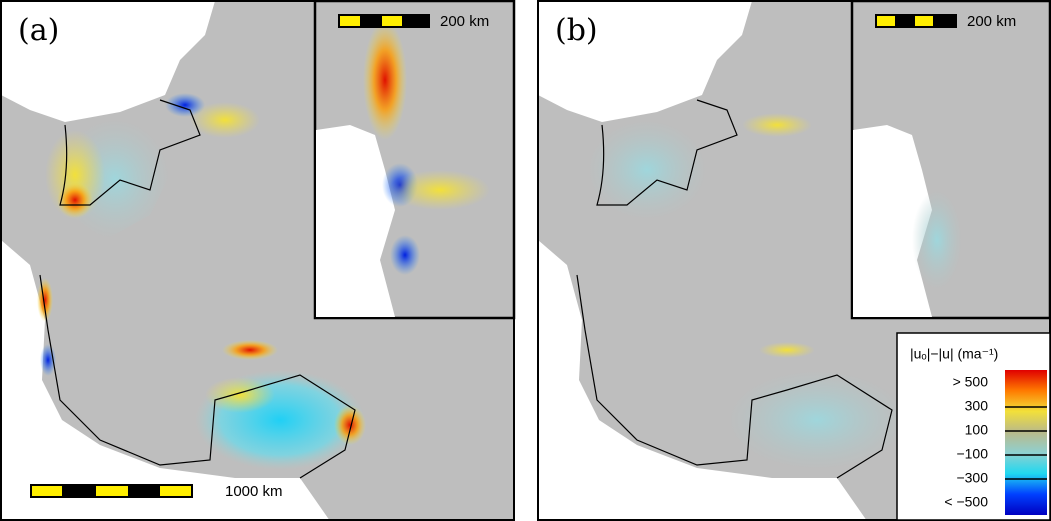 The image size is (1051, 521). I want to click on colorbar, so click(1026, 442).